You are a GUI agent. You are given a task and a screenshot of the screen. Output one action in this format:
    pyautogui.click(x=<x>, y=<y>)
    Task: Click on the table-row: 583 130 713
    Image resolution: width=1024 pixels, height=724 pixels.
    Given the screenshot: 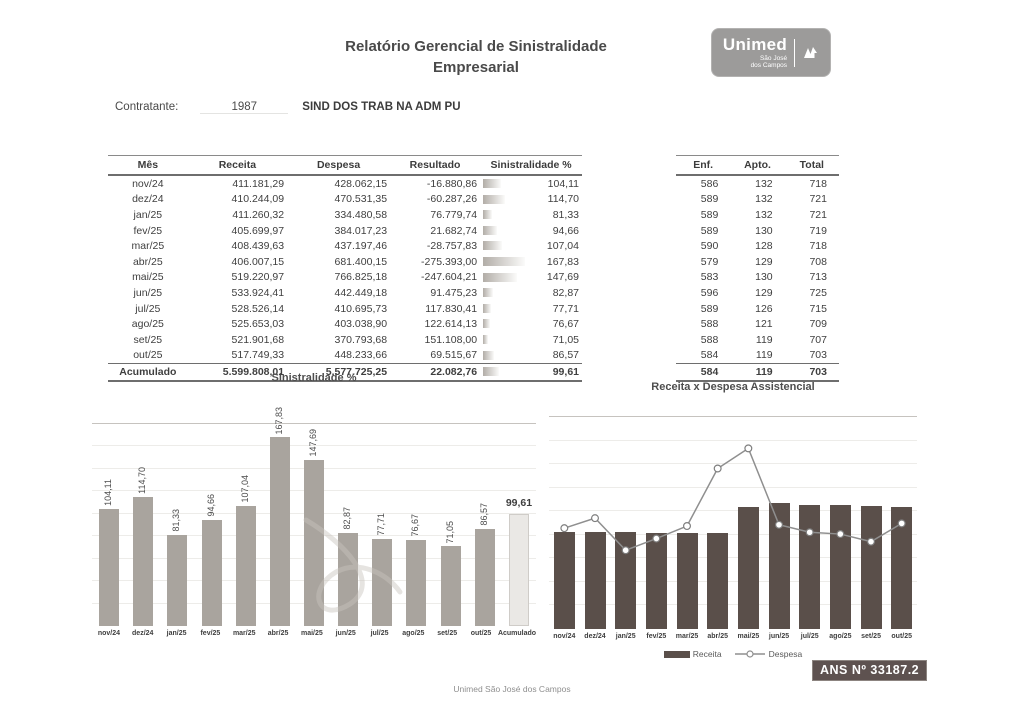 What is the action you would take?
    pyautogui.click(x=757, y=278)
    